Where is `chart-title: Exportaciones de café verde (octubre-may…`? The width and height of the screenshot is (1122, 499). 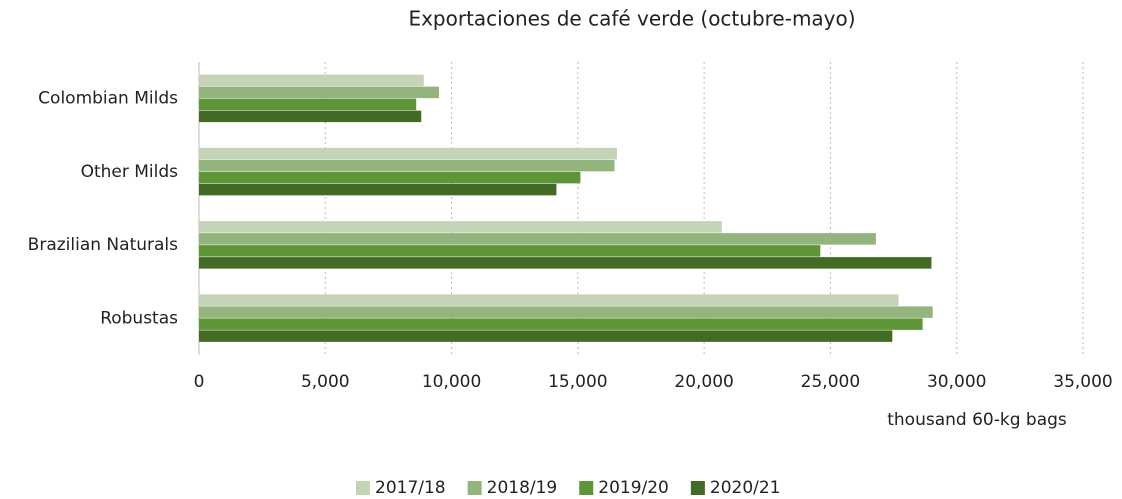 chart-title: Exportaciones de café verde (octubre-may… is located at coordinates (631, 19).